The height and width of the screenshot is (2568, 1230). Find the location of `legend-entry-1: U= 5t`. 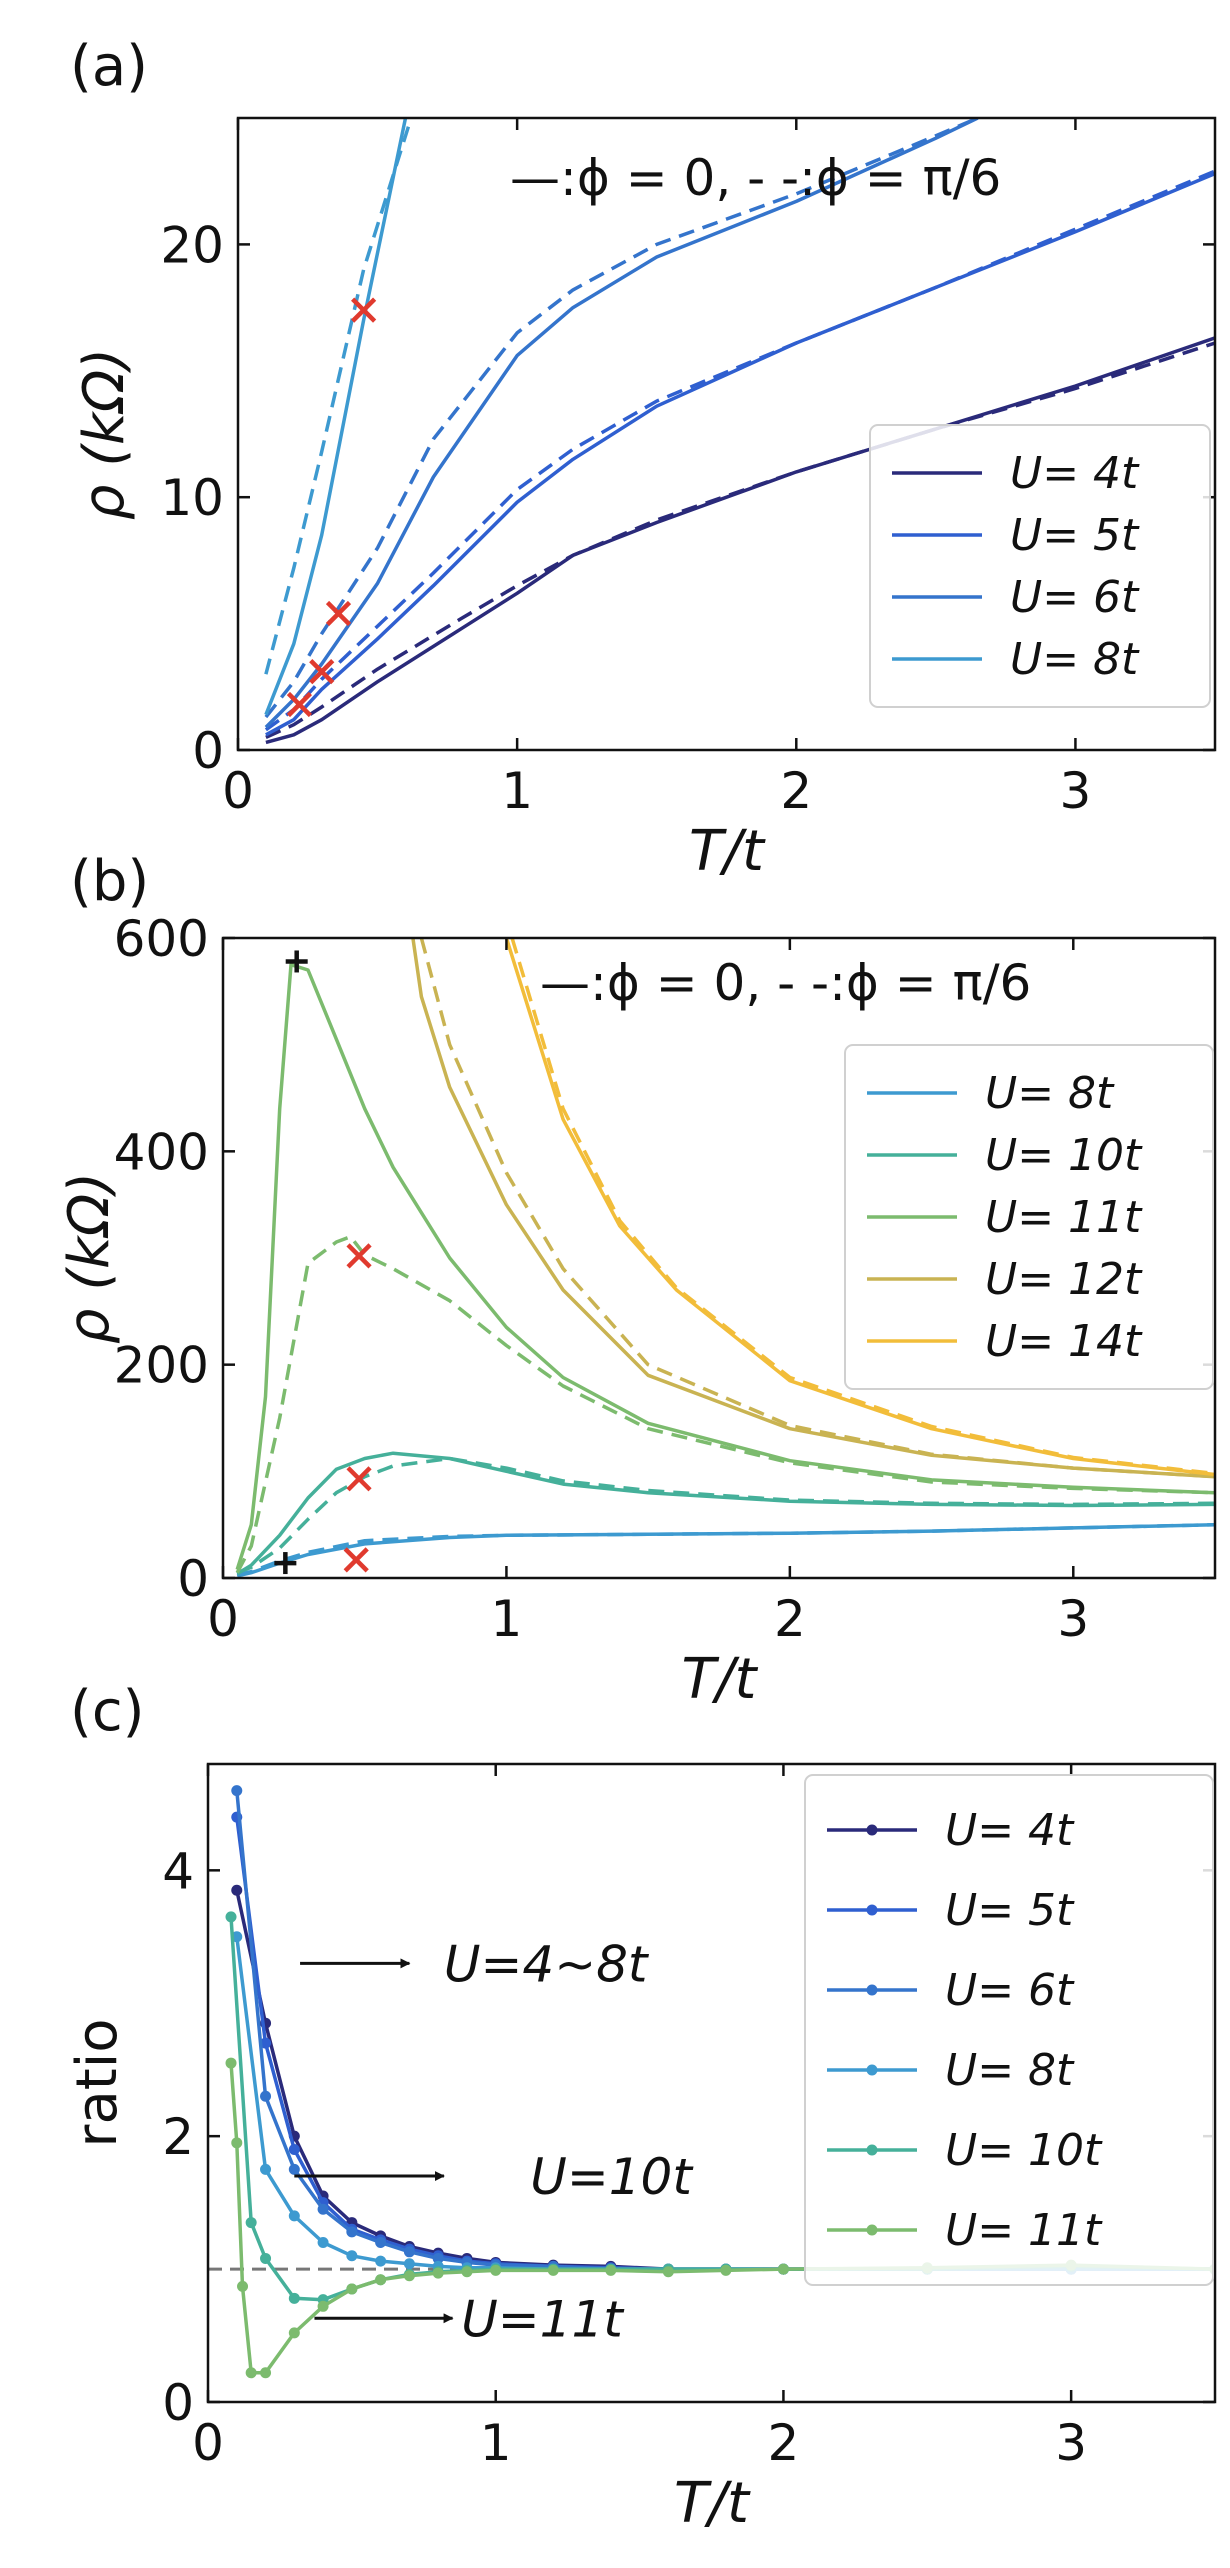

legend-entry-1: U= 5t is located at coordinates (1016, 535).